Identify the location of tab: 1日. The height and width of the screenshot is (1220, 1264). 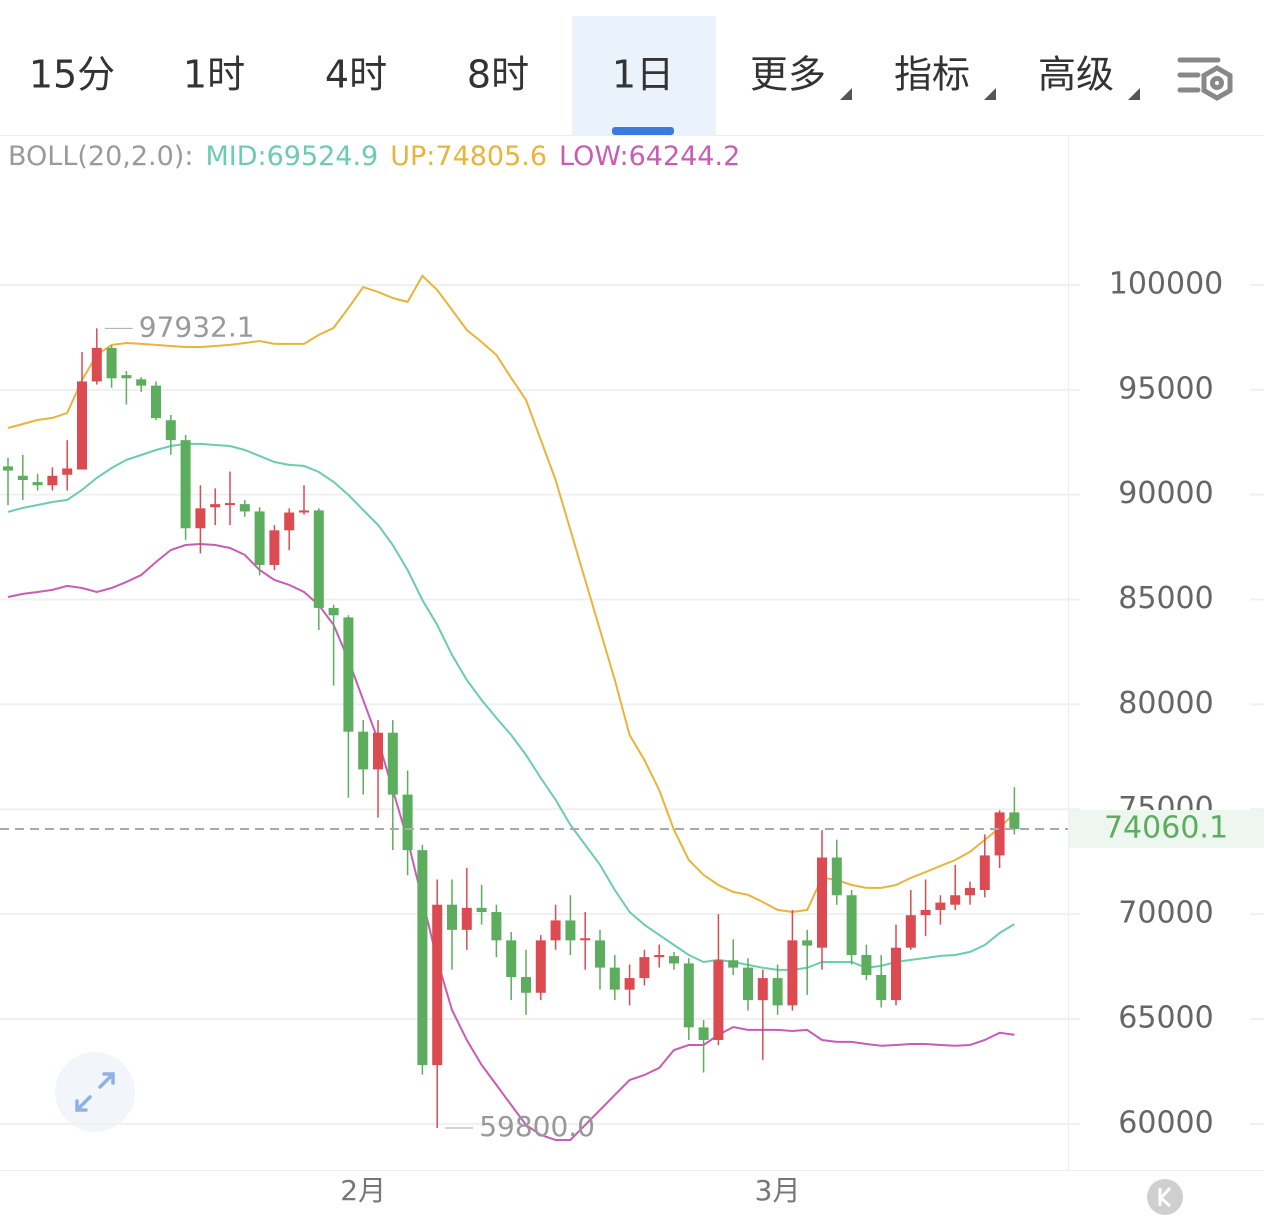
(643, 75).